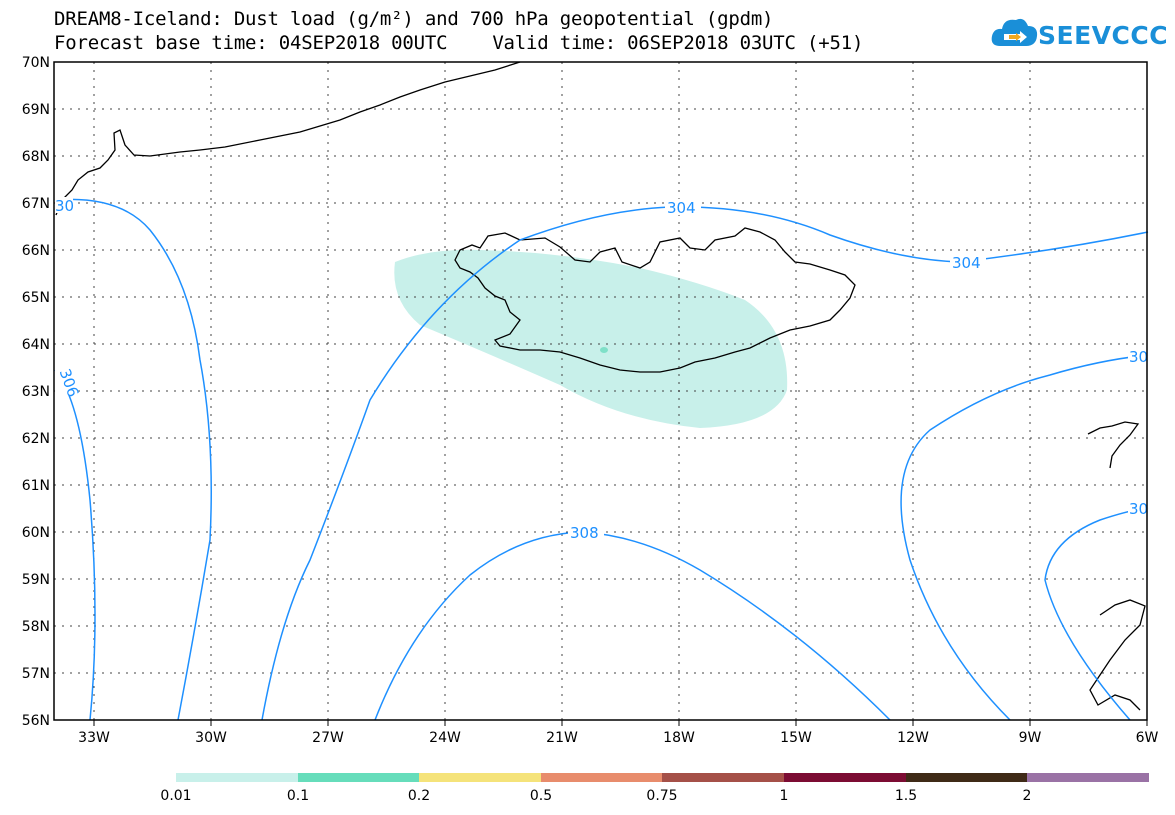 The image size is (1175, 815). What do you see at coordinates (595, 796) in the screenshot?
I see `legend-labels: 0.01 0.1 0.2 0.5 0.75 1 1.5 2` at bounding box center [595, 796].